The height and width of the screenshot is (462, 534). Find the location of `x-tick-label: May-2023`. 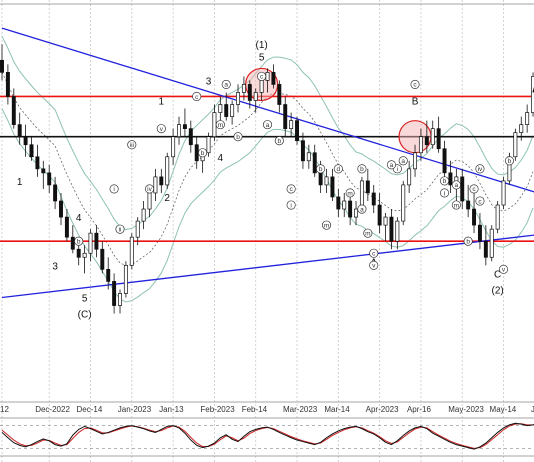

x-tick-label: May-2023 is located at coordinates (466, 409).